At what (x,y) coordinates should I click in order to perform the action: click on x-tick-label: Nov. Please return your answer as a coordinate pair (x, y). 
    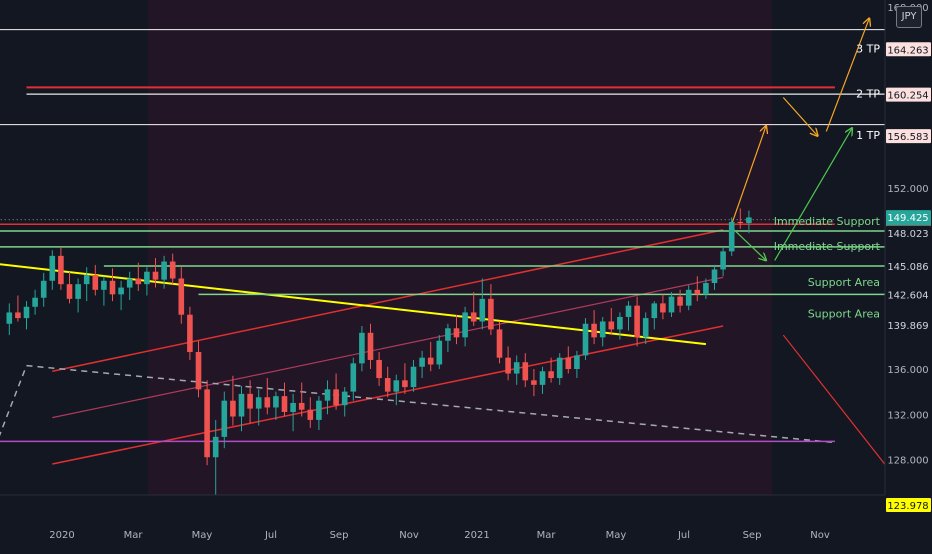
    Looking at the image, I should click on (820, 535).